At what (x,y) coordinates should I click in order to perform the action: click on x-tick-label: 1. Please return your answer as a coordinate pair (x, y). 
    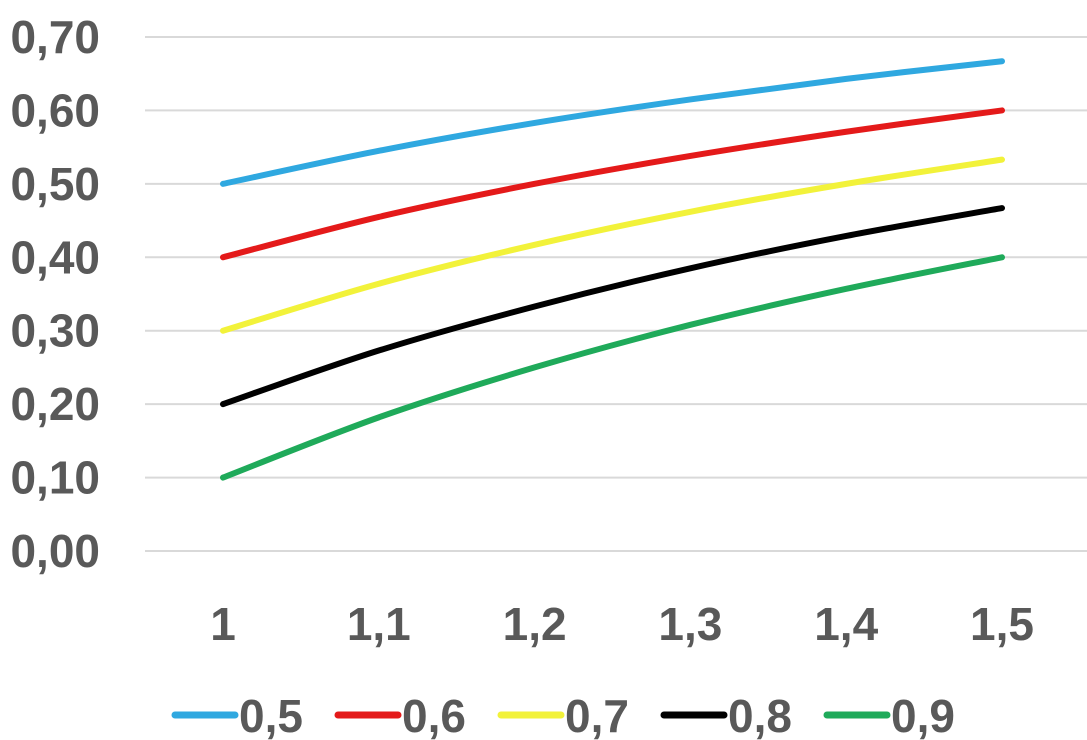
    Looking at the image, I should click on (223, 624).